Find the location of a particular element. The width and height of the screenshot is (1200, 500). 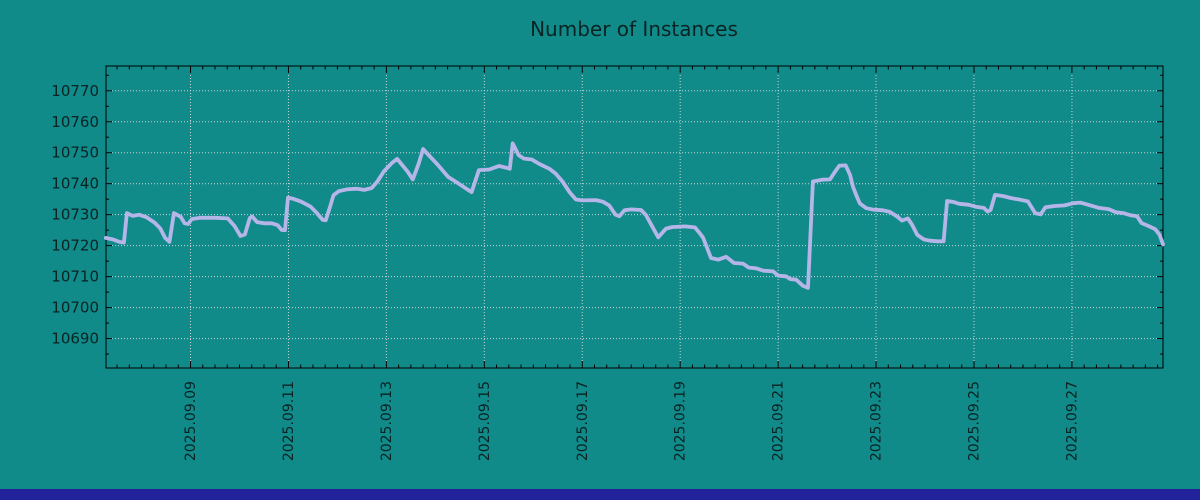

y-tick-label: 10770 is located at coordinates (75, 91).